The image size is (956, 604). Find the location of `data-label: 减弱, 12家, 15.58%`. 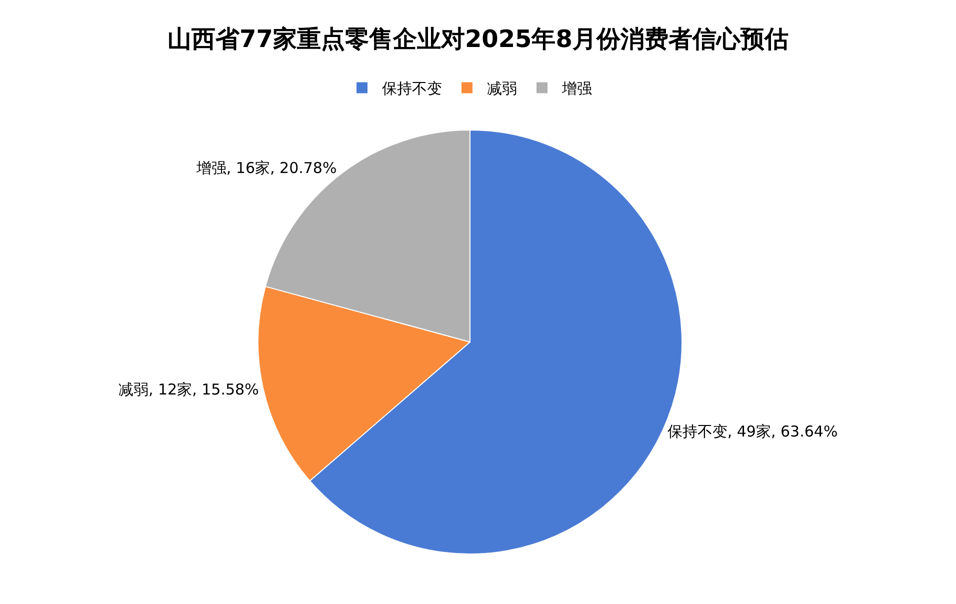

data-label: 减弱, 12家, 15.58% is located at coordinates (188, 389).